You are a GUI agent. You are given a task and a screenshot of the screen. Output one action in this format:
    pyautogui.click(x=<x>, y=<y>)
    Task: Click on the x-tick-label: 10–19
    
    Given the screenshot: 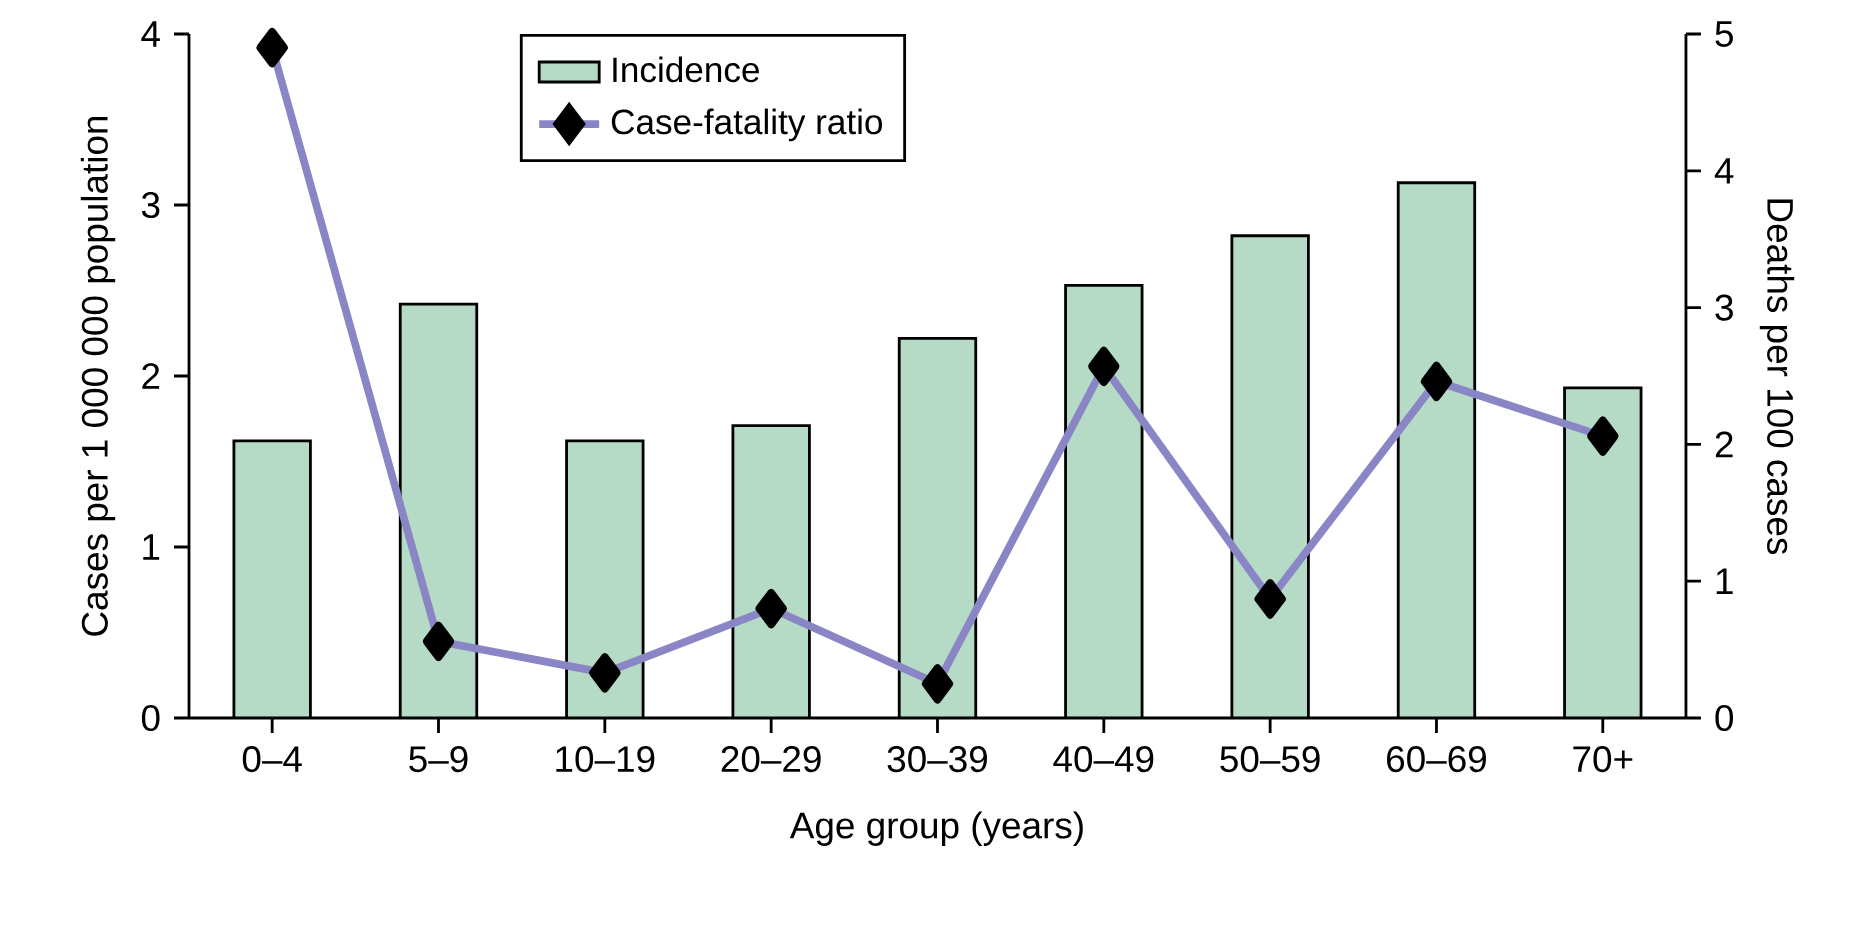 What is the action you would take?
    pyautogui.click(x=605, y=759)
    